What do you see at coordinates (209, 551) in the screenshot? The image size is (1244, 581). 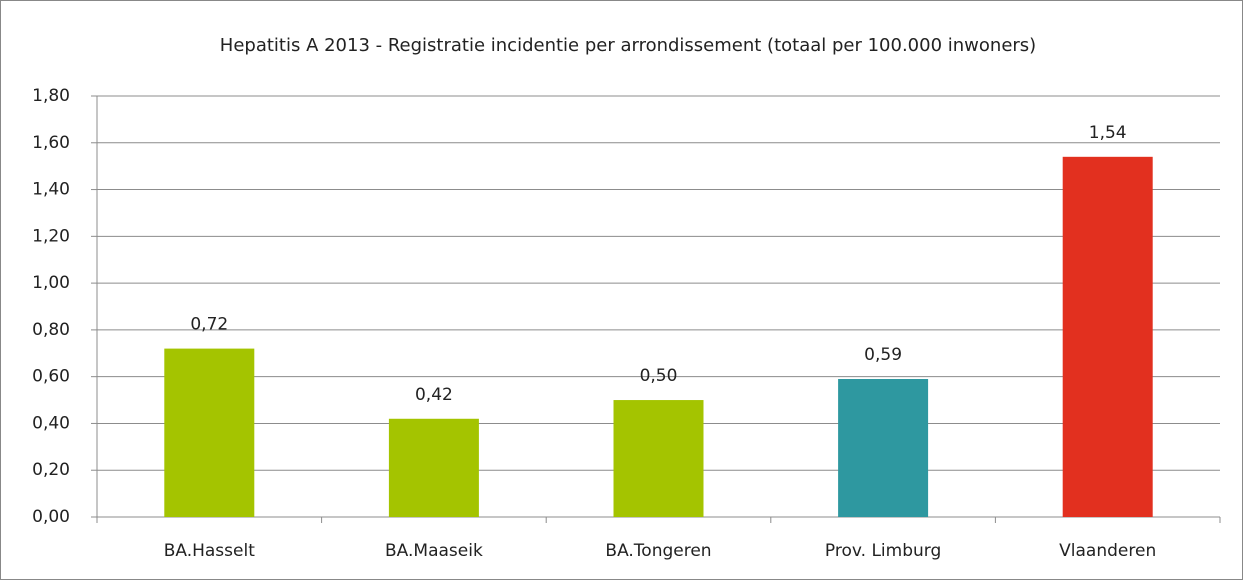 I see `x-tick-label: BA.Hasselt` at bounding box center [209, 551].